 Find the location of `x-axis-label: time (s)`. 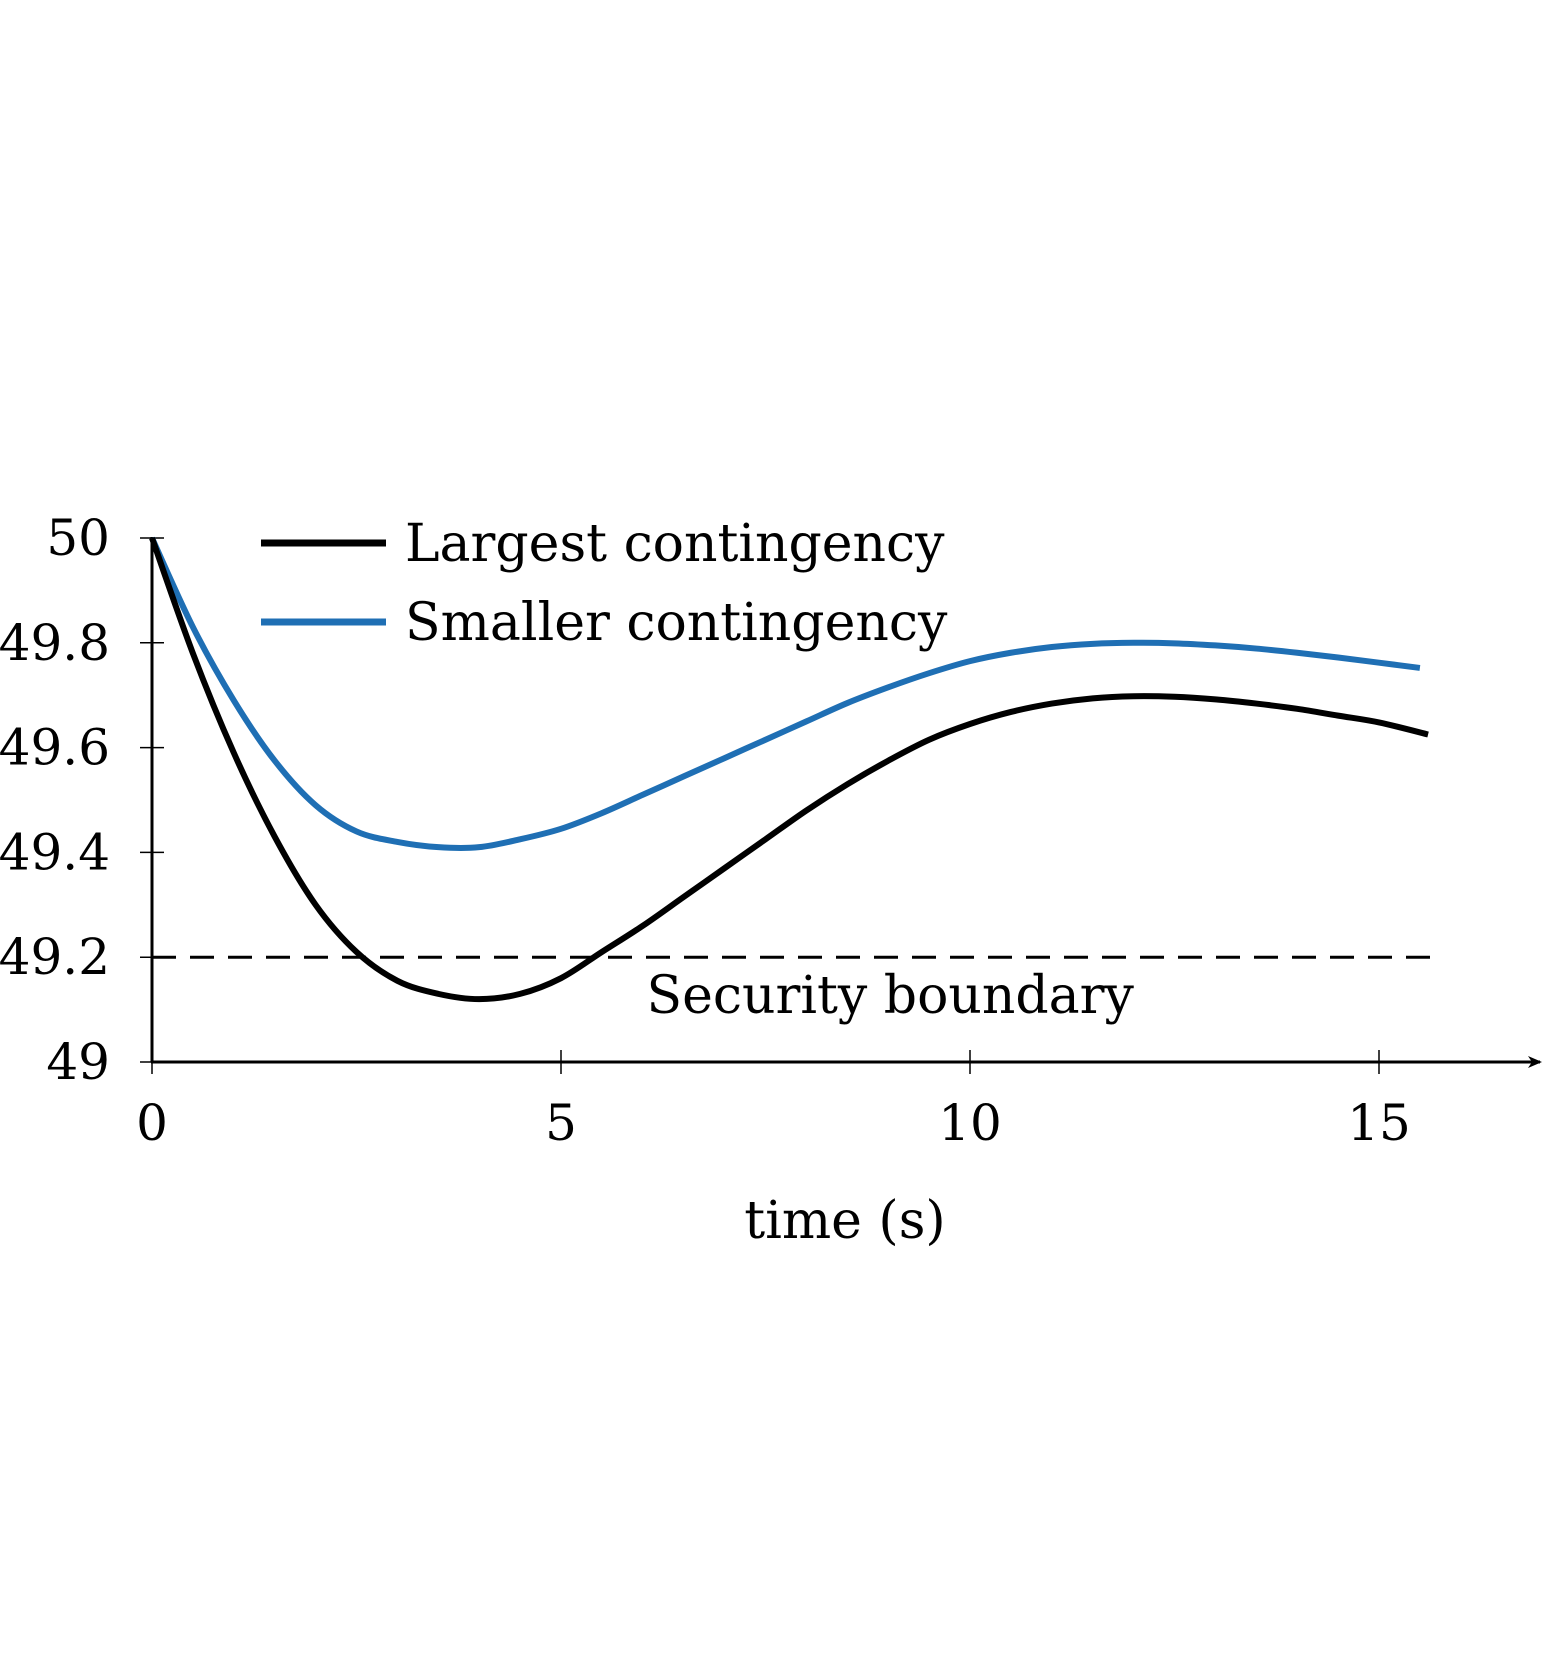

x-axis-label: time (s) is located at coordinates (844, 1221).